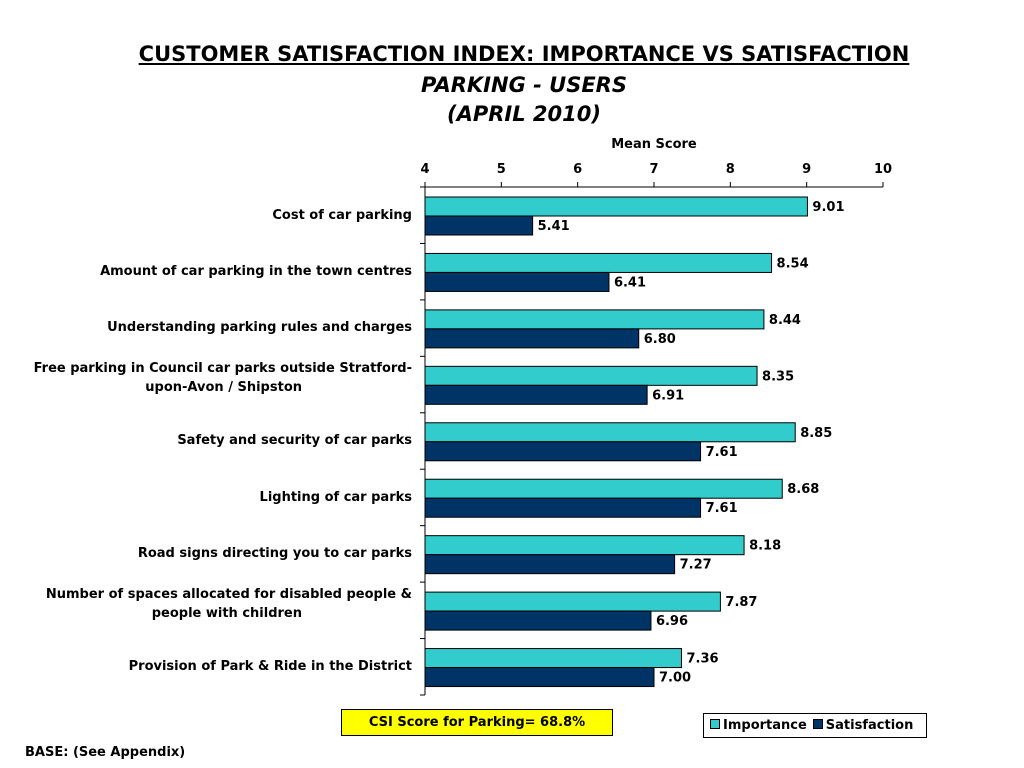 This screenshot has height=768, width=1024. Describe the element at coordinates (675, 678) in the screenshot. I see `data-label: 7.00` at that location.